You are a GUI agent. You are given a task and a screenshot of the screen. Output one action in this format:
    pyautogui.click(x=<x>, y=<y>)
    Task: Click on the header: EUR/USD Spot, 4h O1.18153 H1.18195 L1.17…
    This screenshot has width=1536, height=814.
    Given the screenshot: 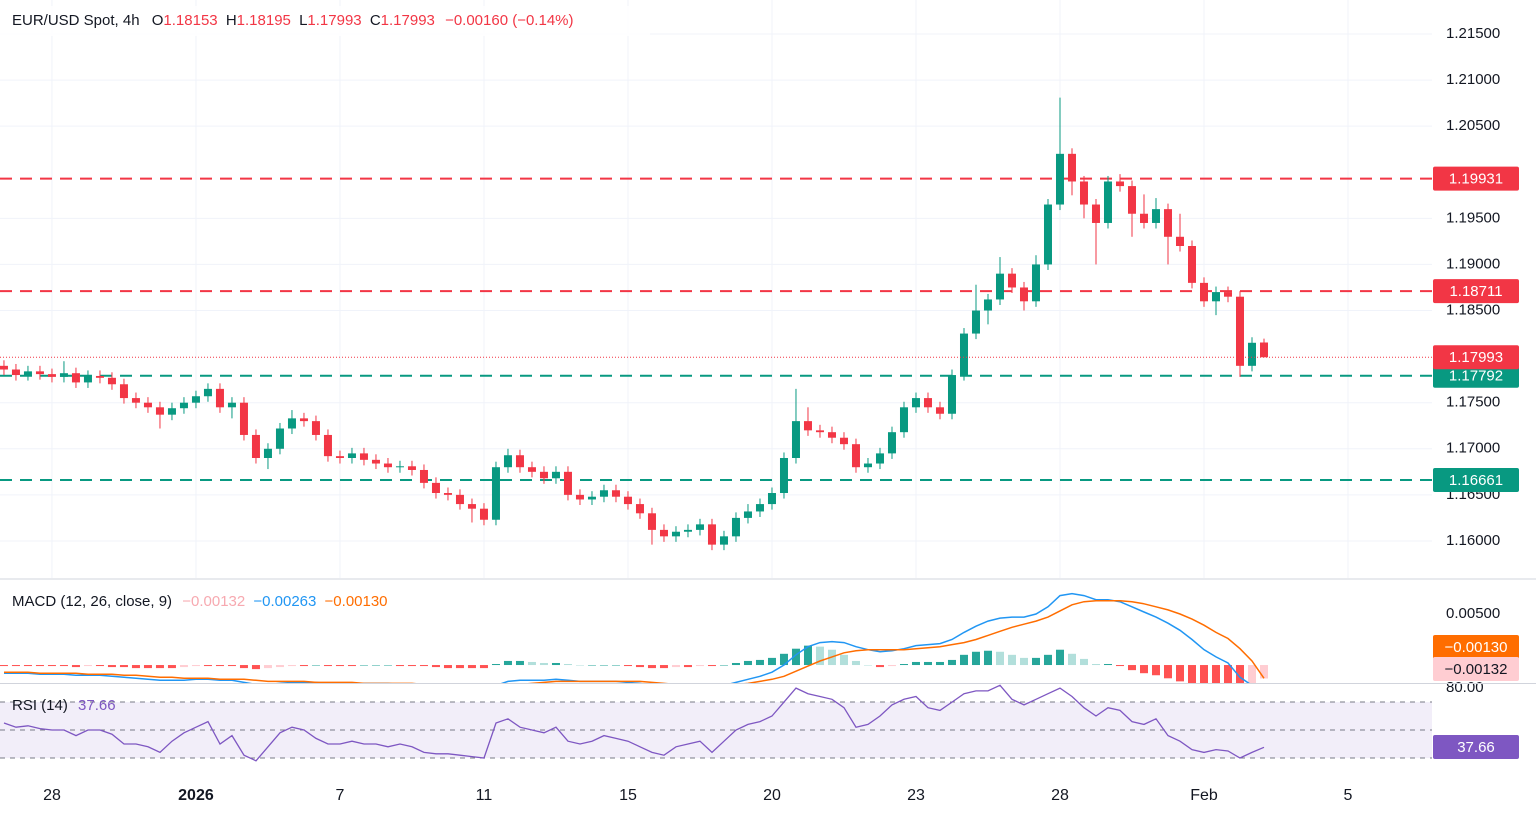 What is the action you would take?
    pyautogui.click(x=293, y=20)
    